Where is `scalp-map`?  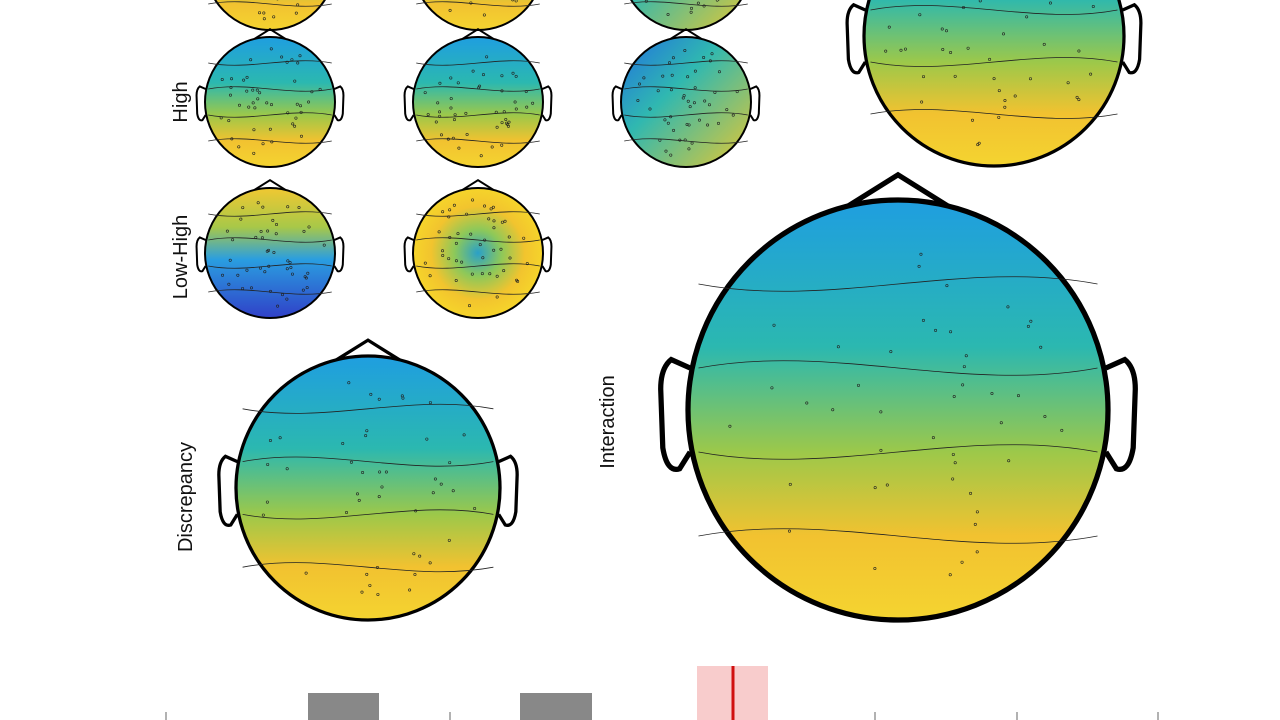 scalp-map is located at coordinates (478, 253).